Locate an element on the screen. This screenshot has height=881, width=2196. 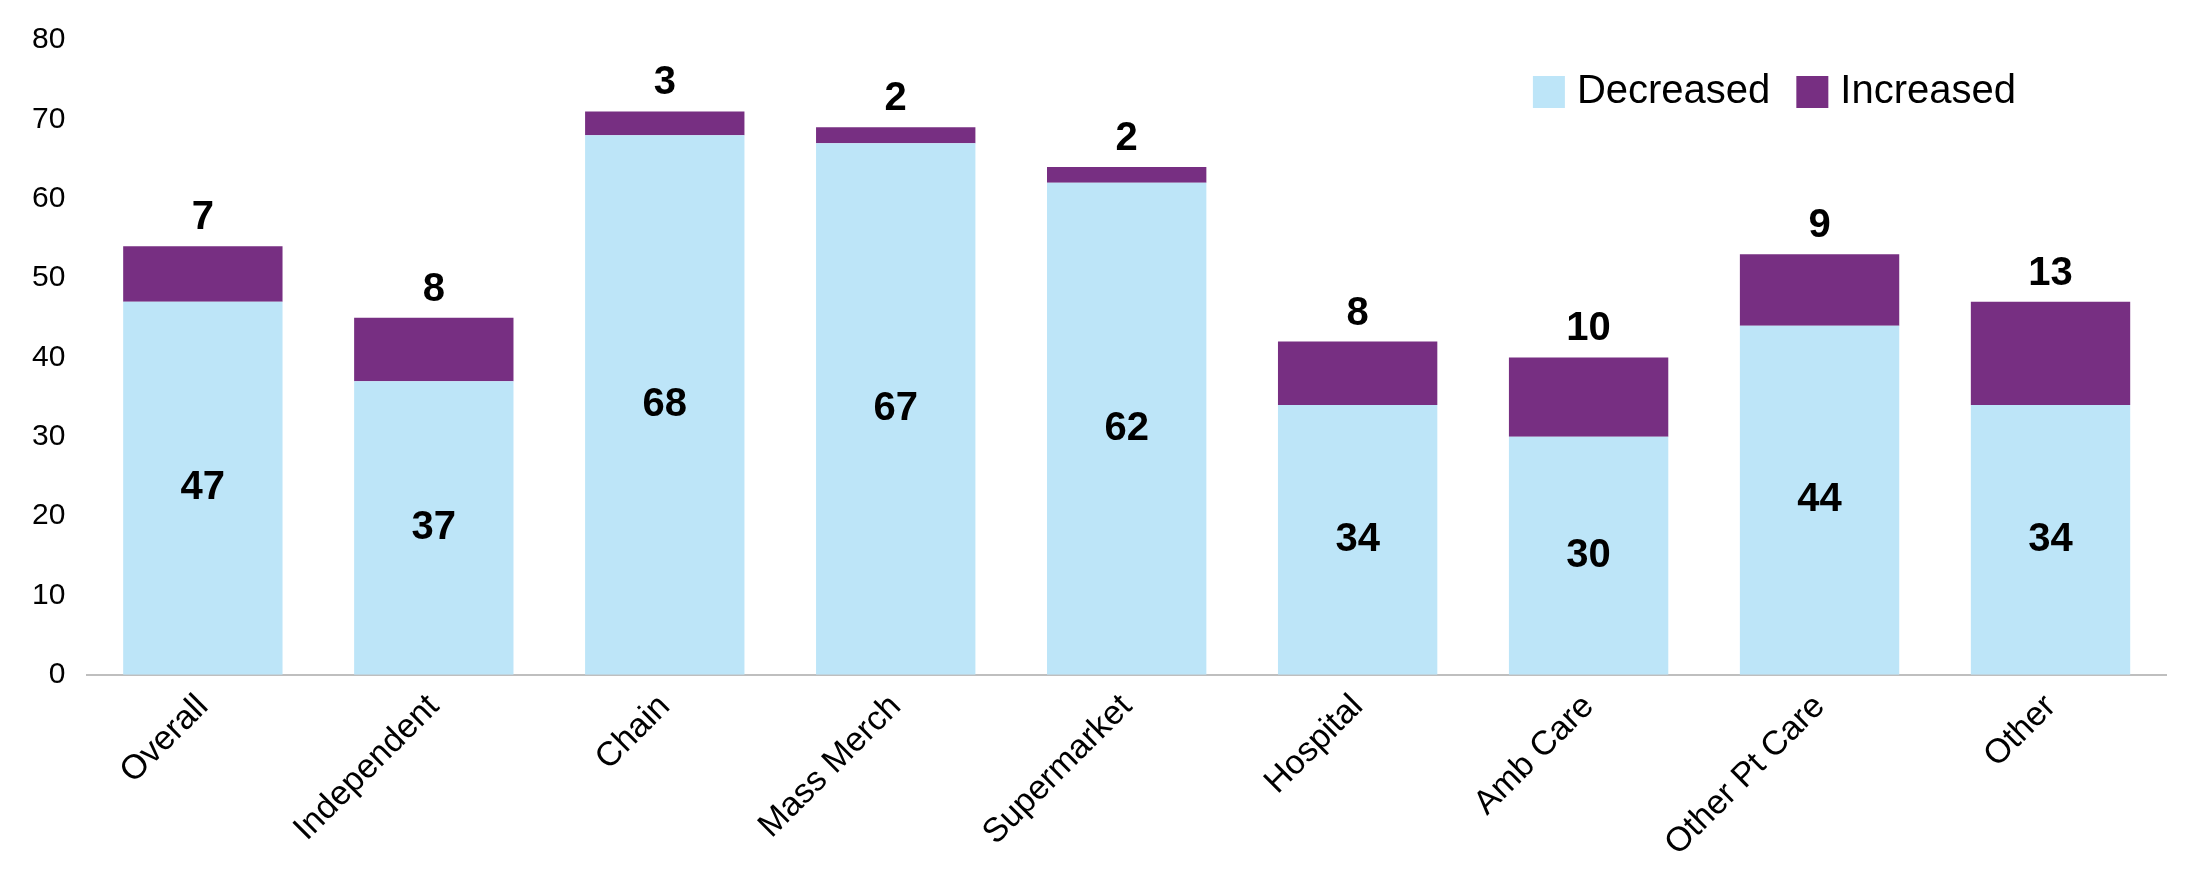
data-label: 44 is located at coordinates (1820, 497).